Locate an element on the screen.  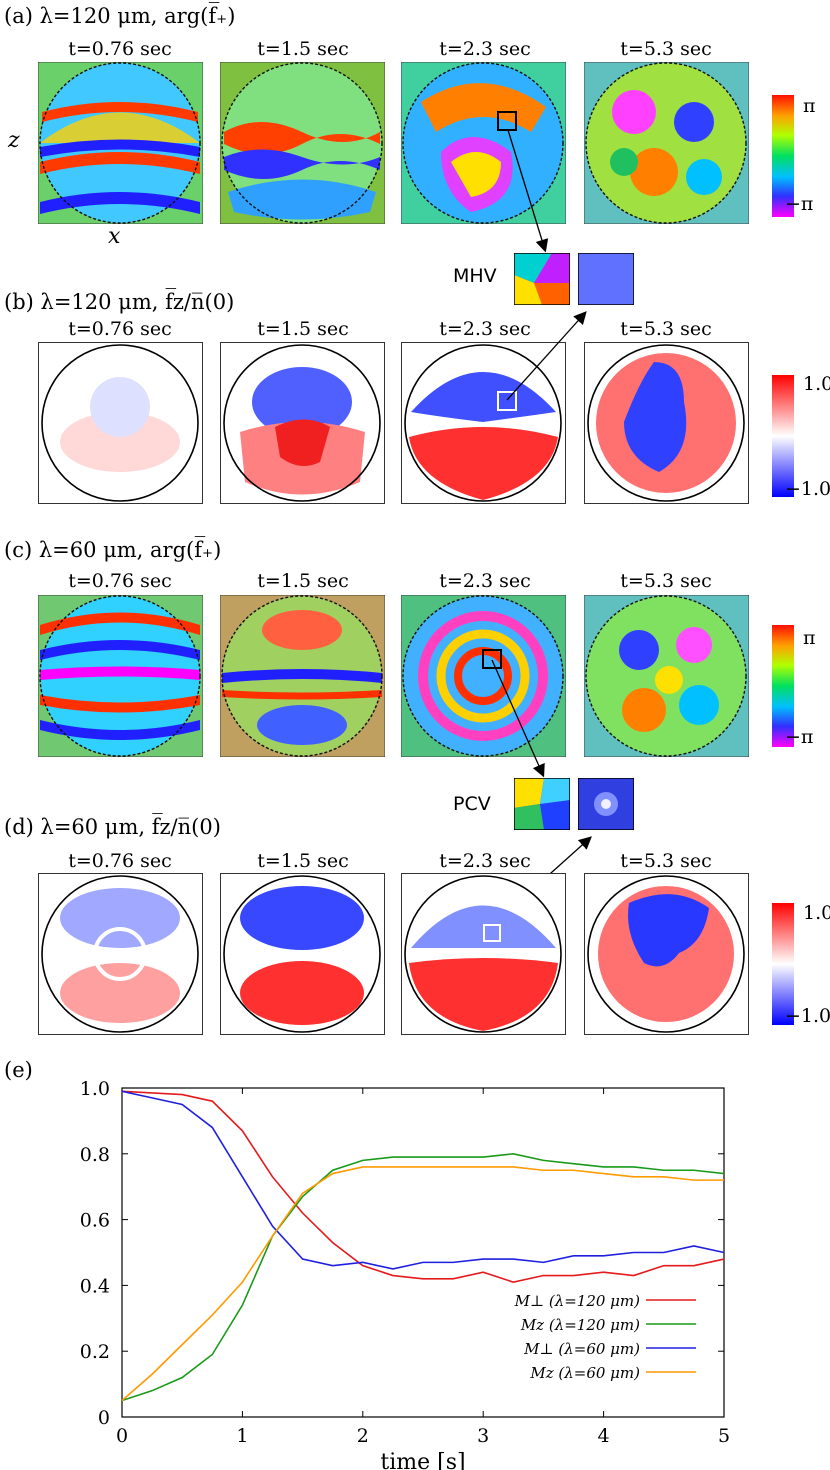
panel-b-label: (b) λ=120 μm, f̅z/n̅(0) is located at coordinates (119, 302).